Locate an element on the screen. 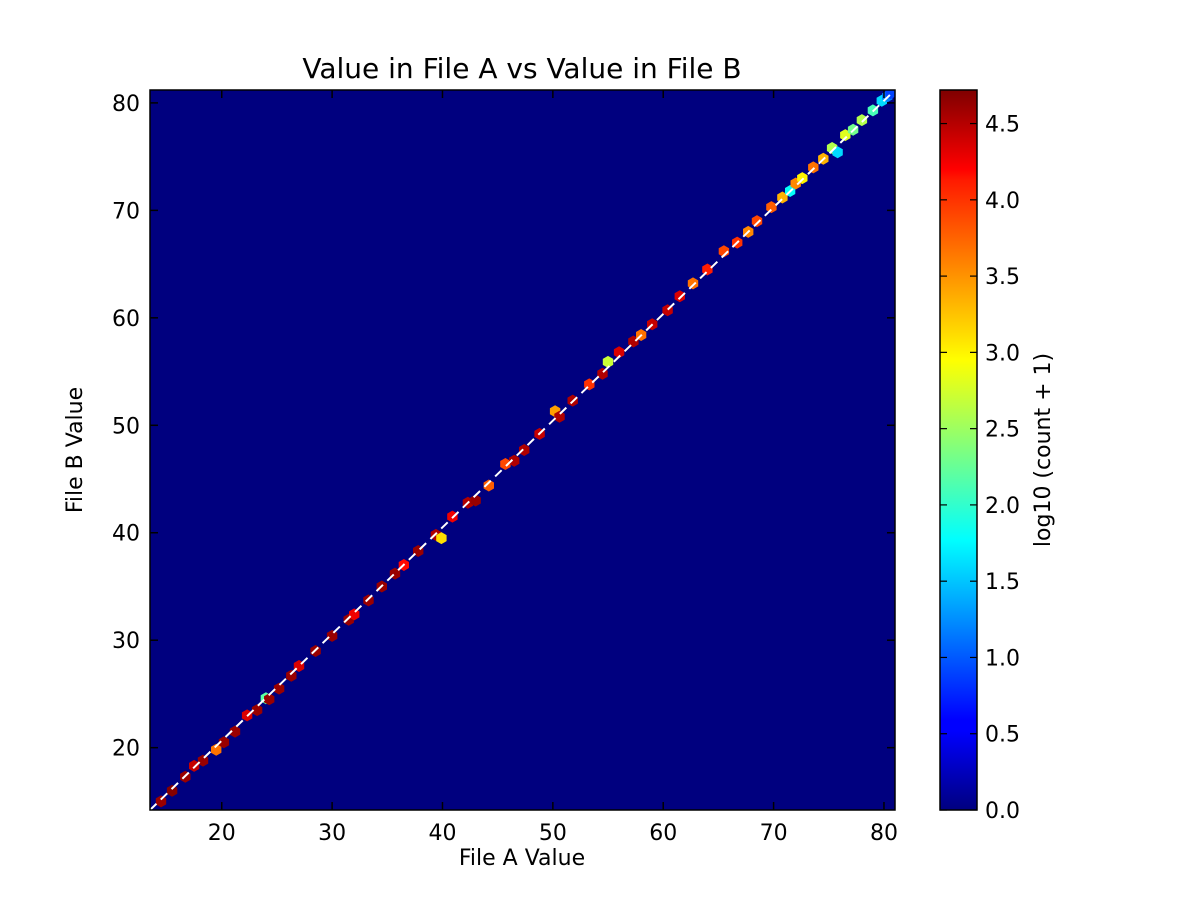 The width and height of the screenshot is (1200, 900). y-tick-label: 70 is located at coordinates (126, 211).